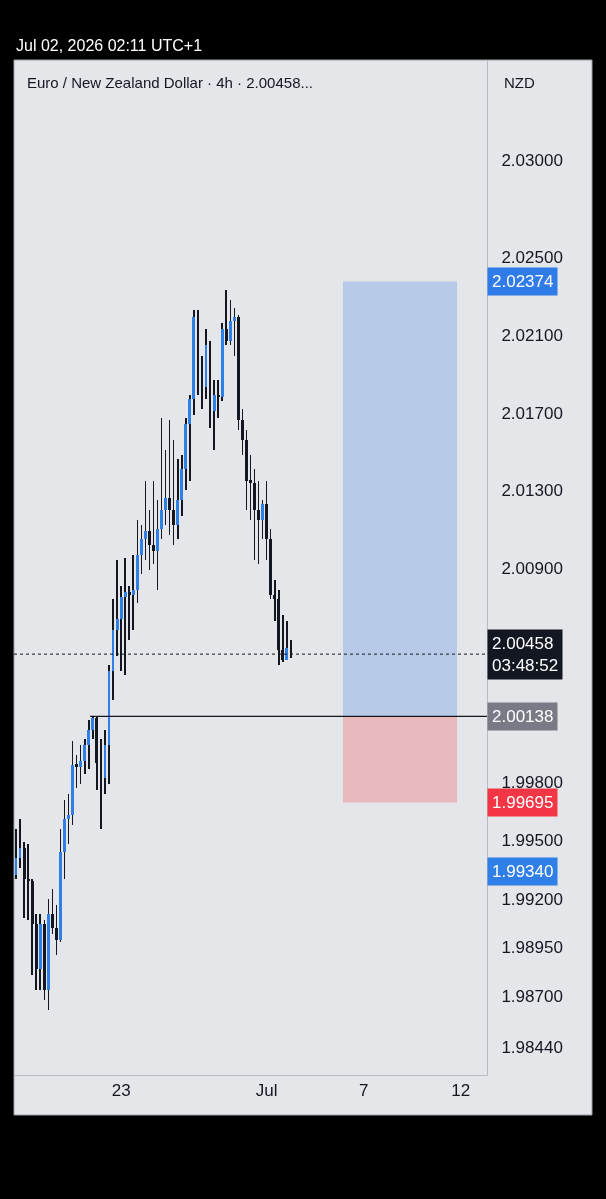  Describe the element at coordinates (523, 281) in the screenshot. I see `band-label: 2.02374` at that location.